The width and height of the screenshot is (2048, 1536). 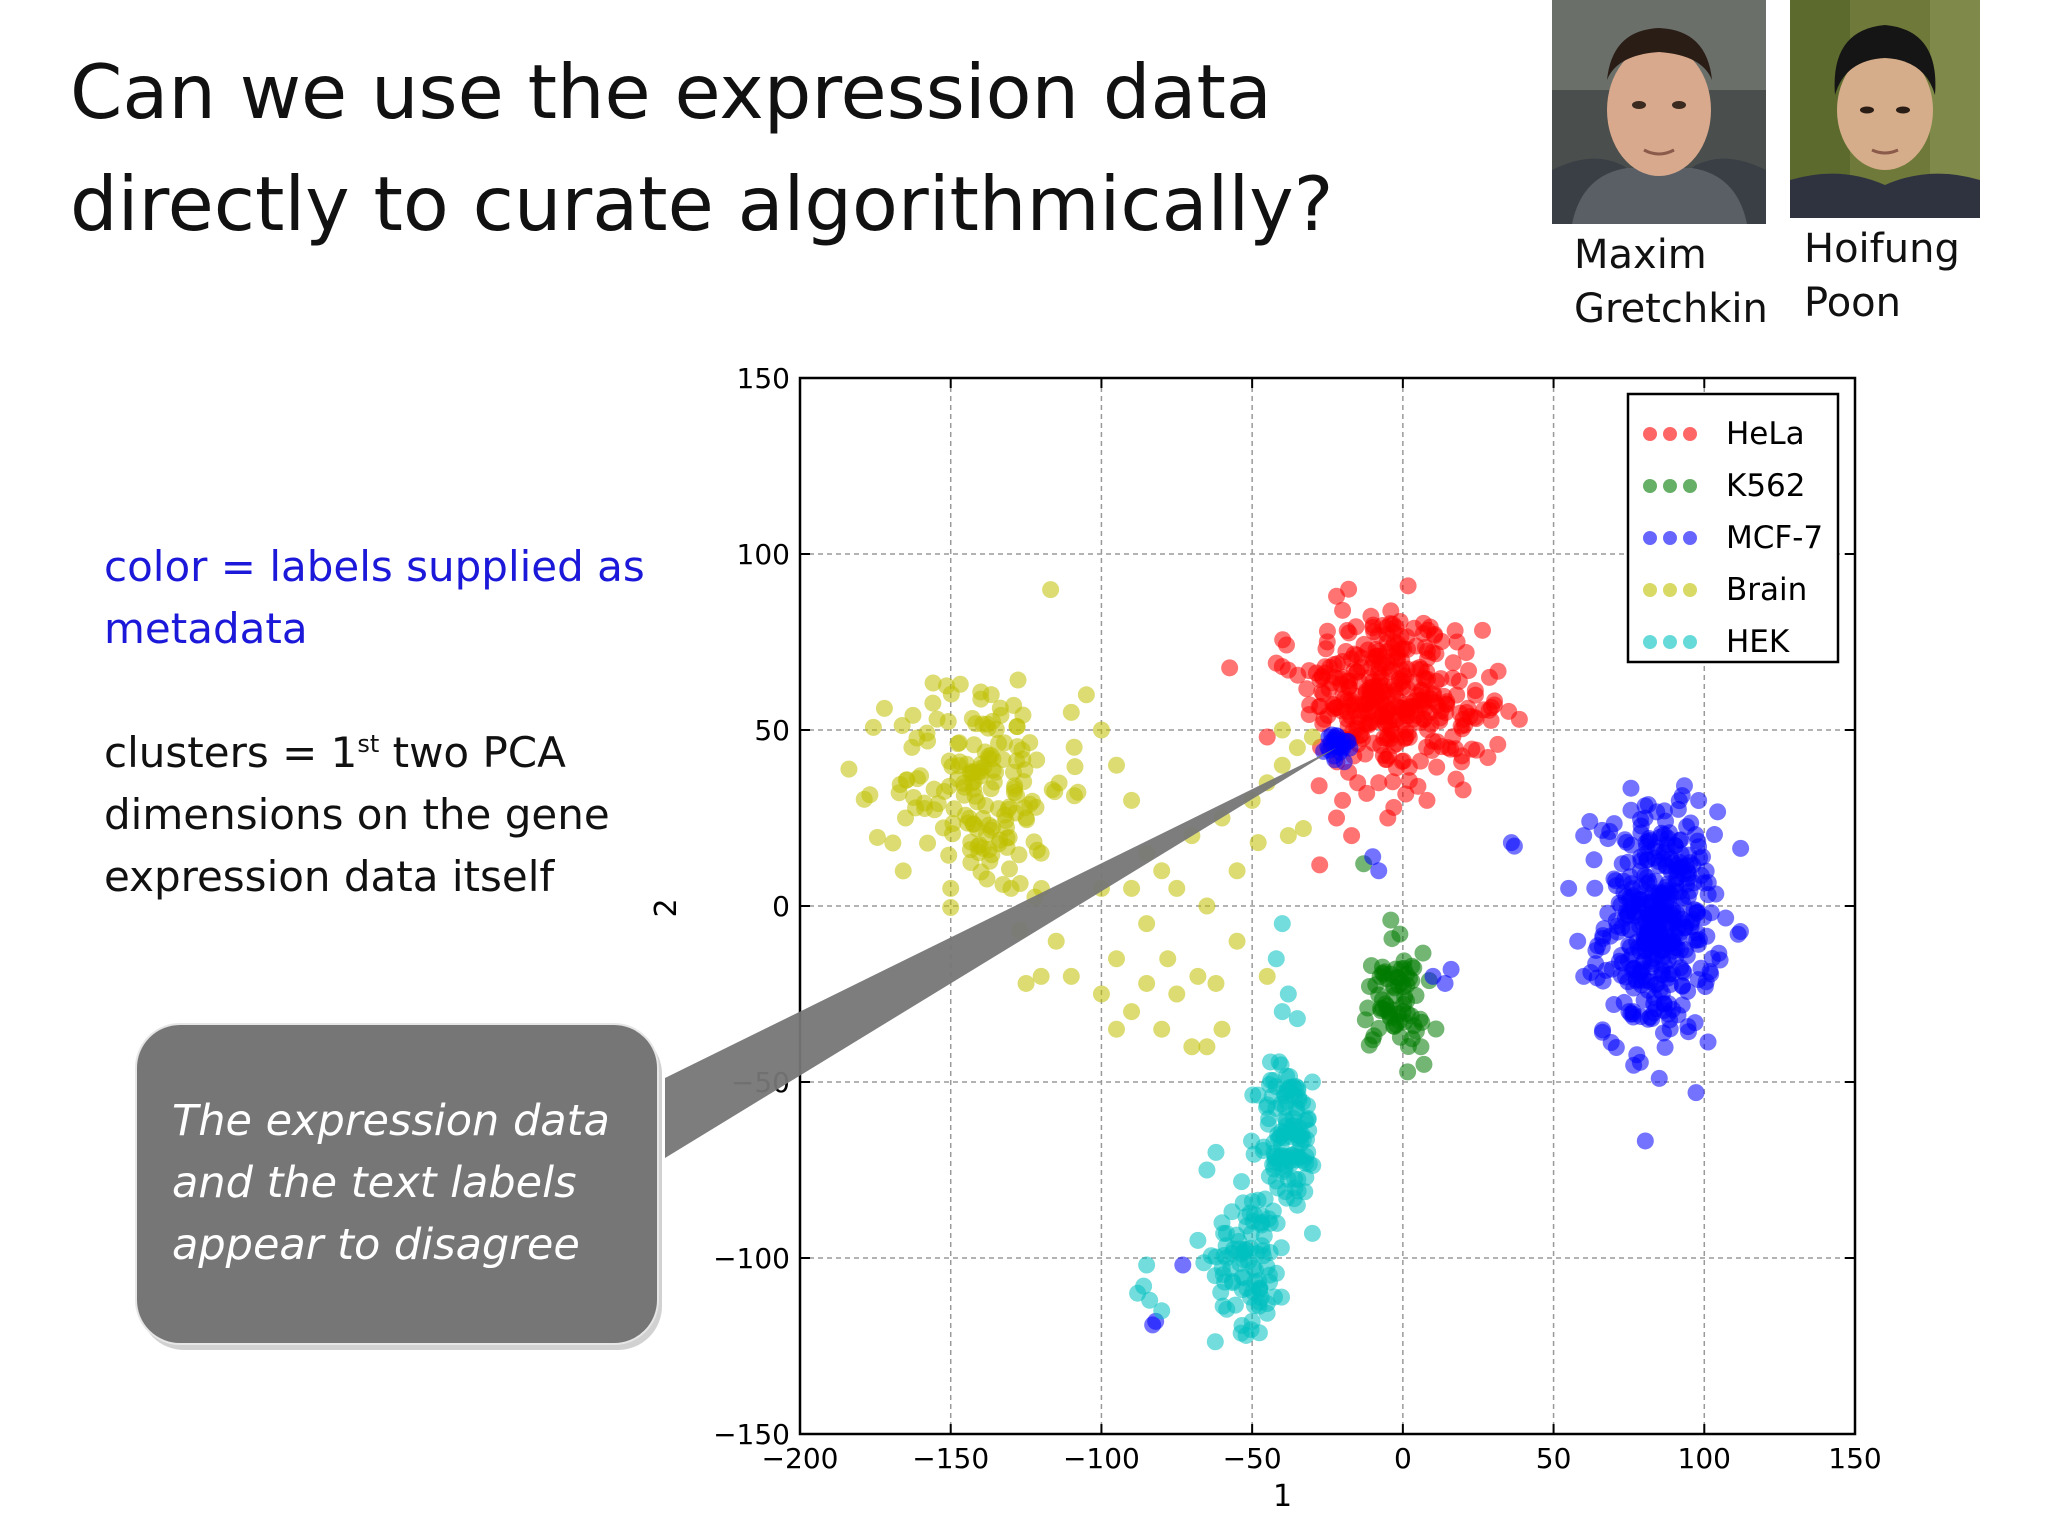 What do you see at coordinates (1724, 486) in the screenshot?
I see `legend-item-k562: K562` at bounding box center [1724, 486].